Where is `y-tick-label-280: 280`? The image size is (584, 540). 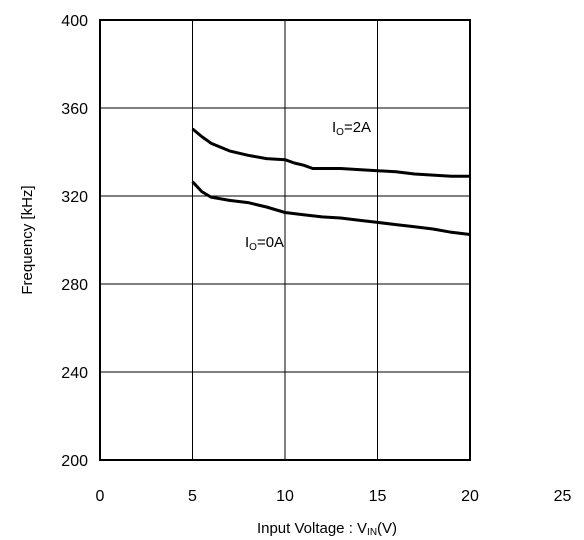
y-tick-label-280: 280 is located at coordinates (74, 285).